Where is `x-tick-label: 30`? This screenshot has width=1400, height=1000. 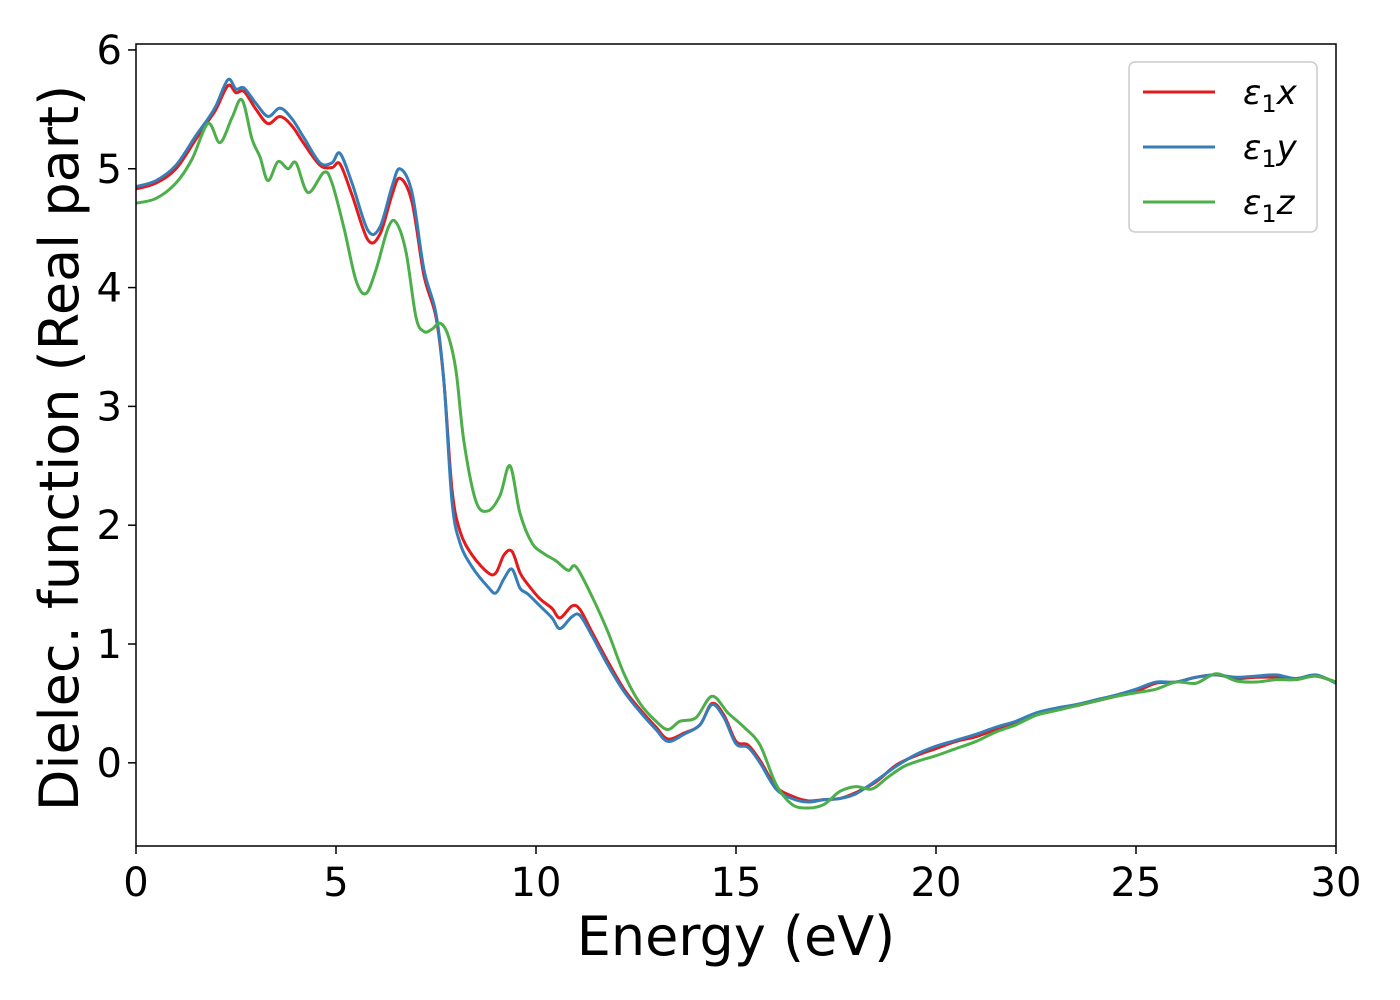 x-tick-label: 30 is located at coordinates (1336, 883).